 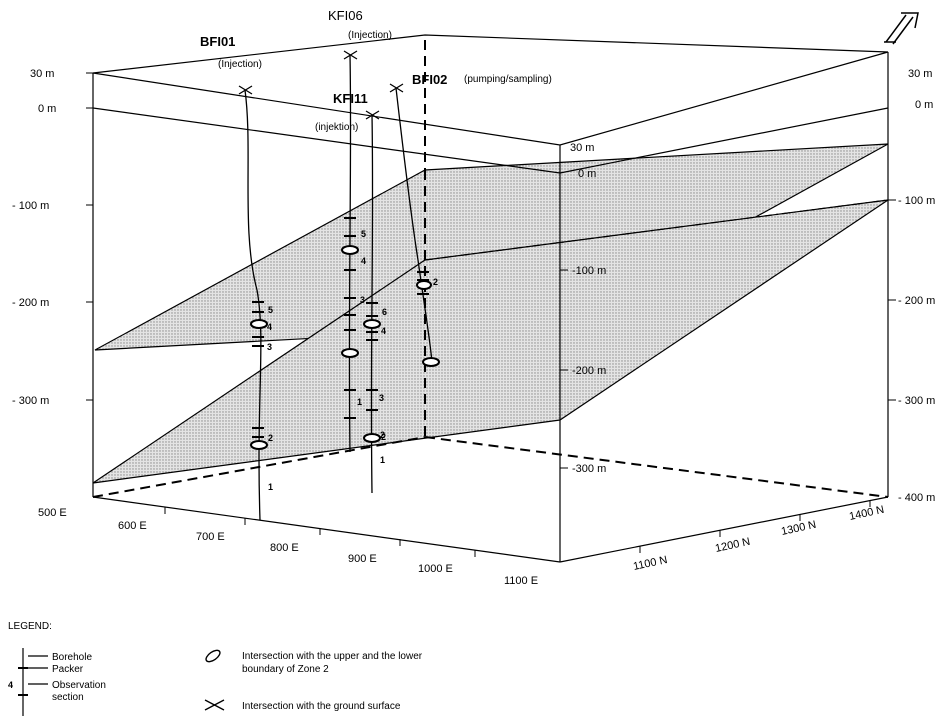 I want to click on north-tick-label: 1200 N, so click(x=732, y=545).